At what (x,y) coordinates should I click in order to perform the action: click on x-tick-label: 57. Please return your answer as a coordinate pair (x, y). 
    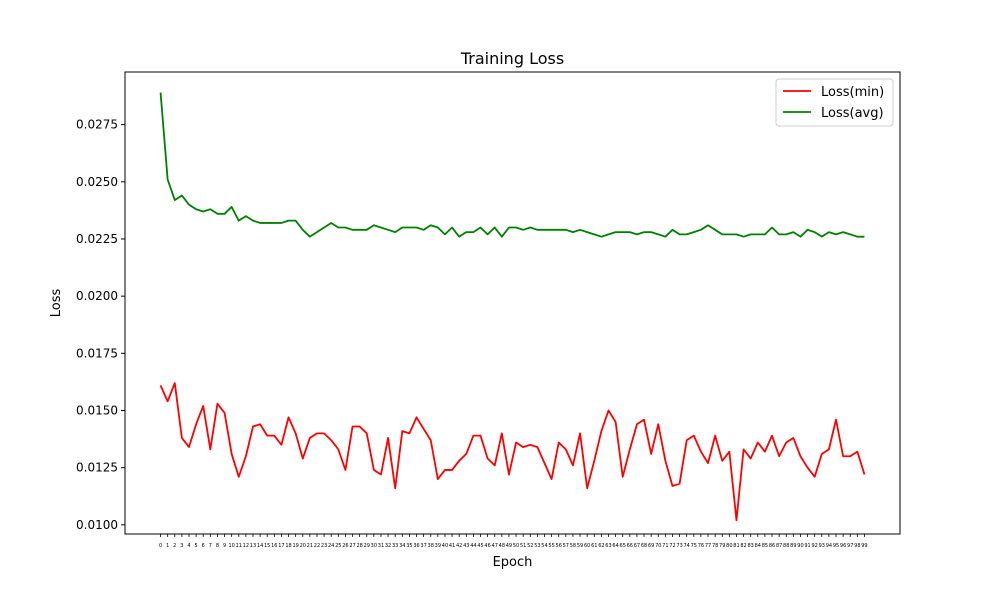
    Looking at the image, I should click on (566, 546).